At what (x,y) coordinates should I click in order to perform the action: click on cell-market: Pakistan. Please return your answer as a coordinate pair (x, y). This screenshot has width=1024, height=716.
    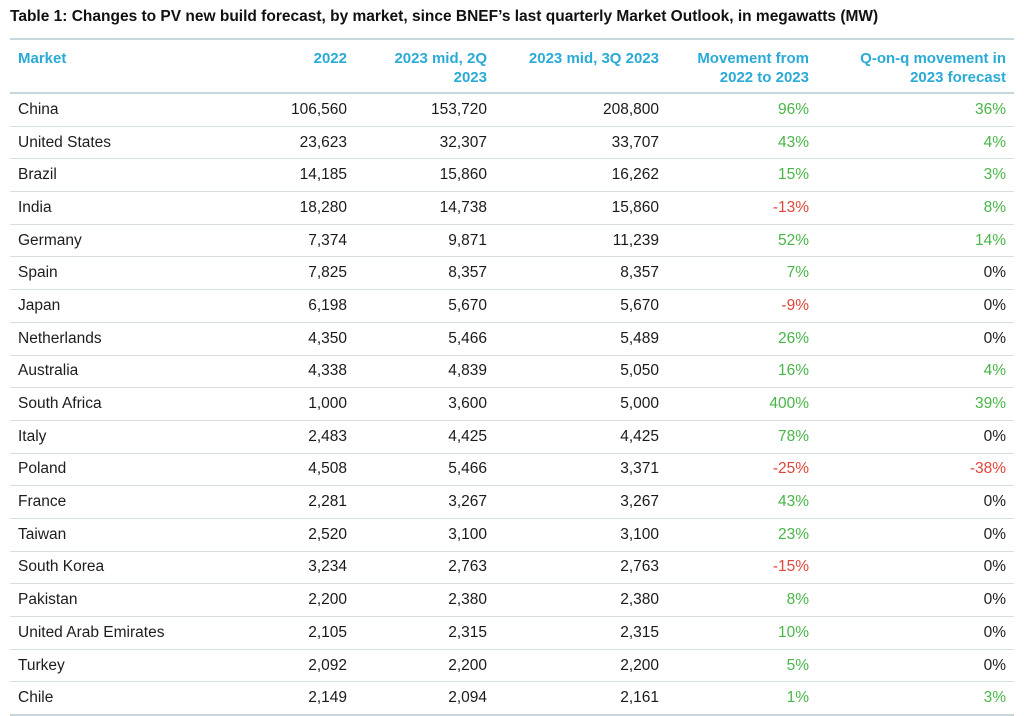
    Looking at the image, I should click on (110, 600).